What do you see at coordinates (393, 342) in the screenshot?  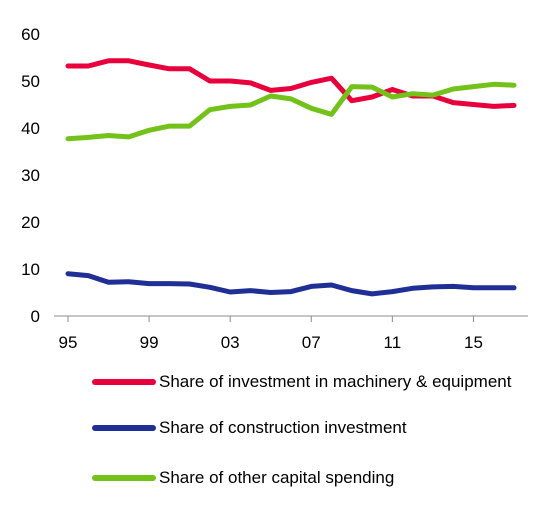 I see `x-tick-label: 11` at bounding box center [393, 342].